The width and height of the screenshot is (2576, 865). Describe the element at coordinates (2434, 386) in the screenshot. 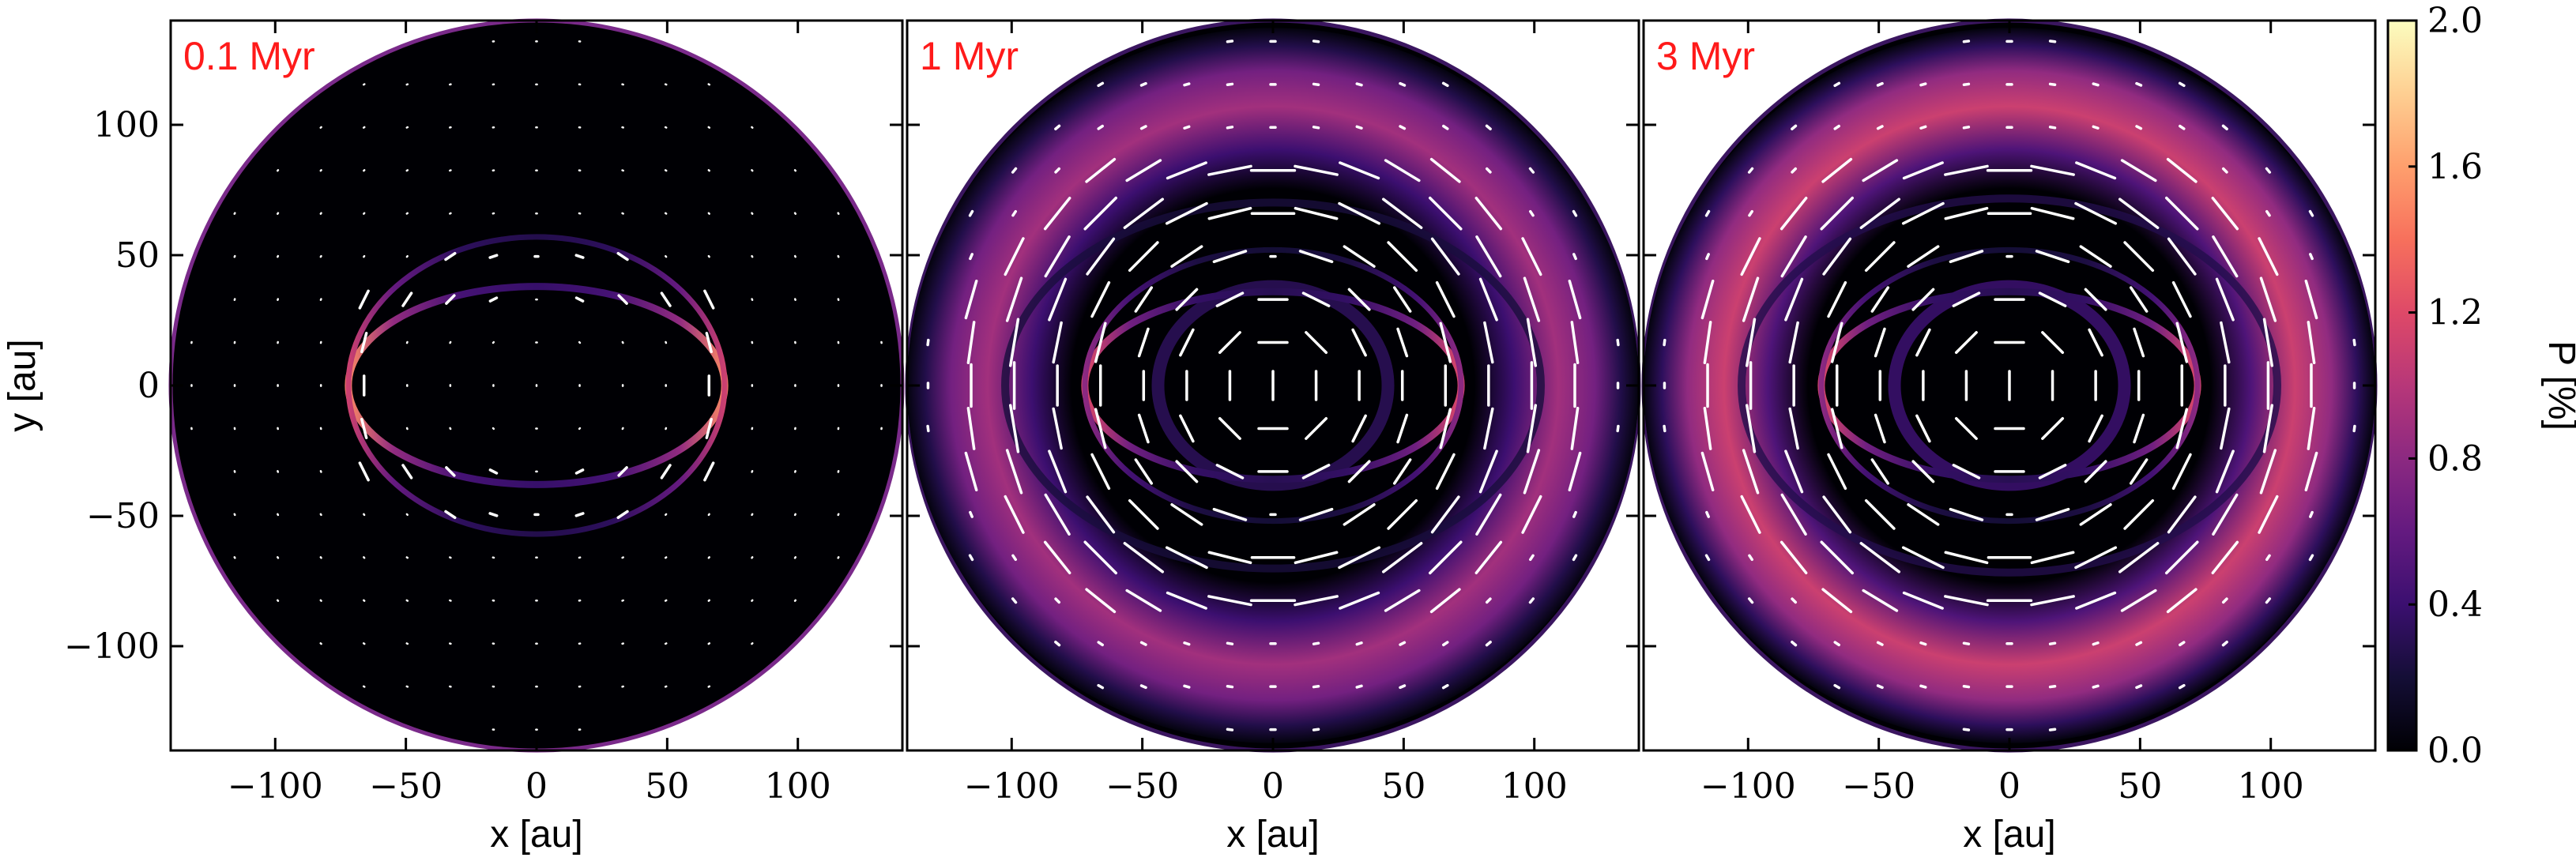

I see `colorbar: 0.0 0.4 0.8 1.2 1.6 2.0` at that location.